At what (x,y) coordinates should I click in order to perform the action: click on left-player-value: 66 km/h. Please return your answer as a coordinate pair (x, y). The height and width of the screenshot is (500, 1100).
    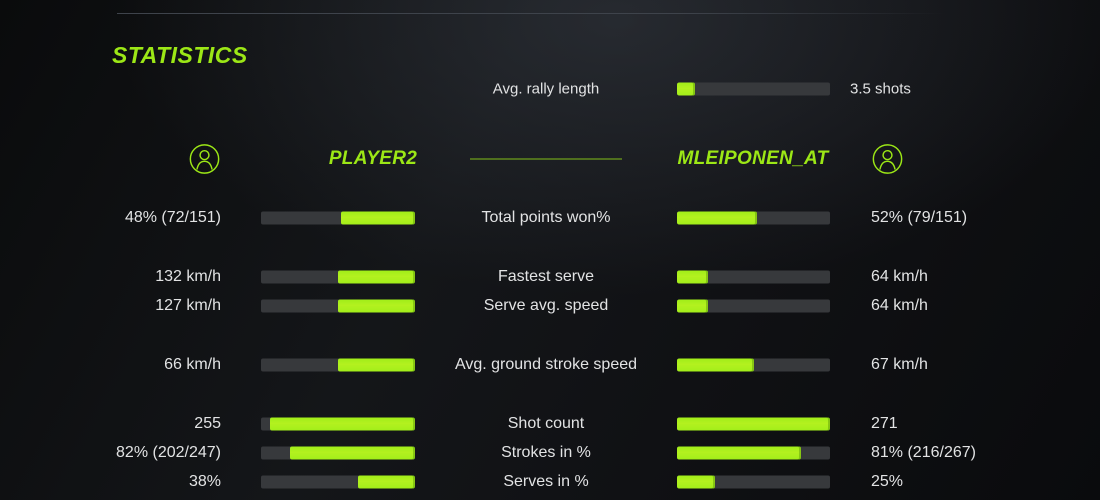
    Looking at the image, I should click on (192, 364).